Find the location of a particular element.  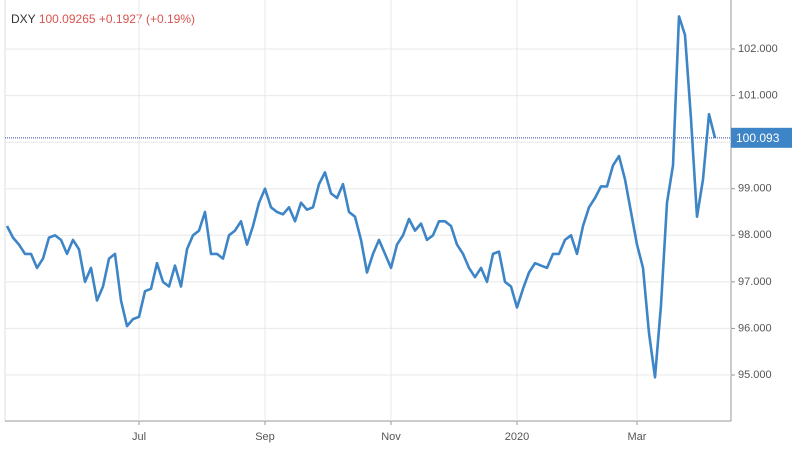

y-tick-label: 95.000 is located at coordinates (755, 375).